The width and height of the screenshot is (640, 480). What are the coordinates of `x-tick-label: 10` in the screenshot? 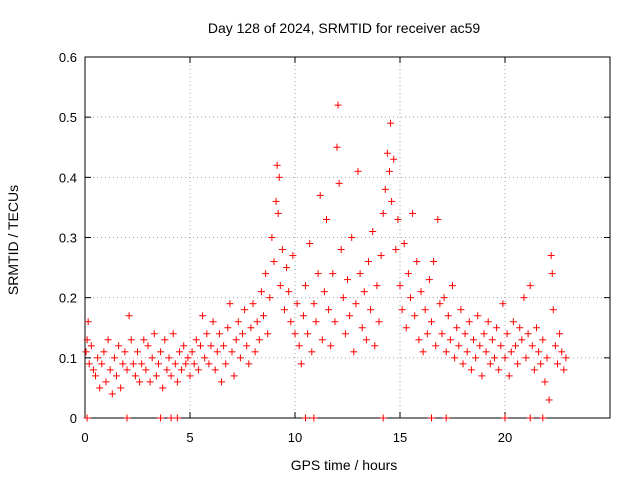 It's located at (295, 437).